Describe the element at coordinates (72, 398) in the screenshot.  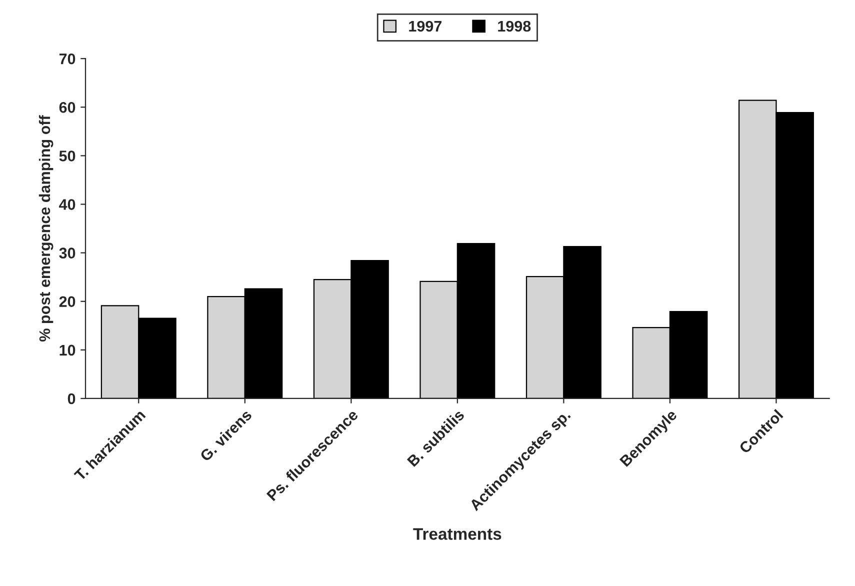
I see `y-tick-label: 0` at that location.